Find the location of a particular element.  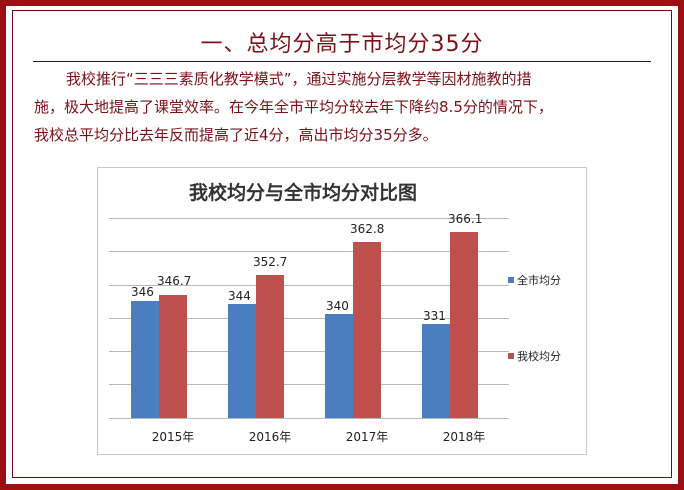

chart-title: 我校均分与全市均分对比图 is located at coordinates (302, 193).